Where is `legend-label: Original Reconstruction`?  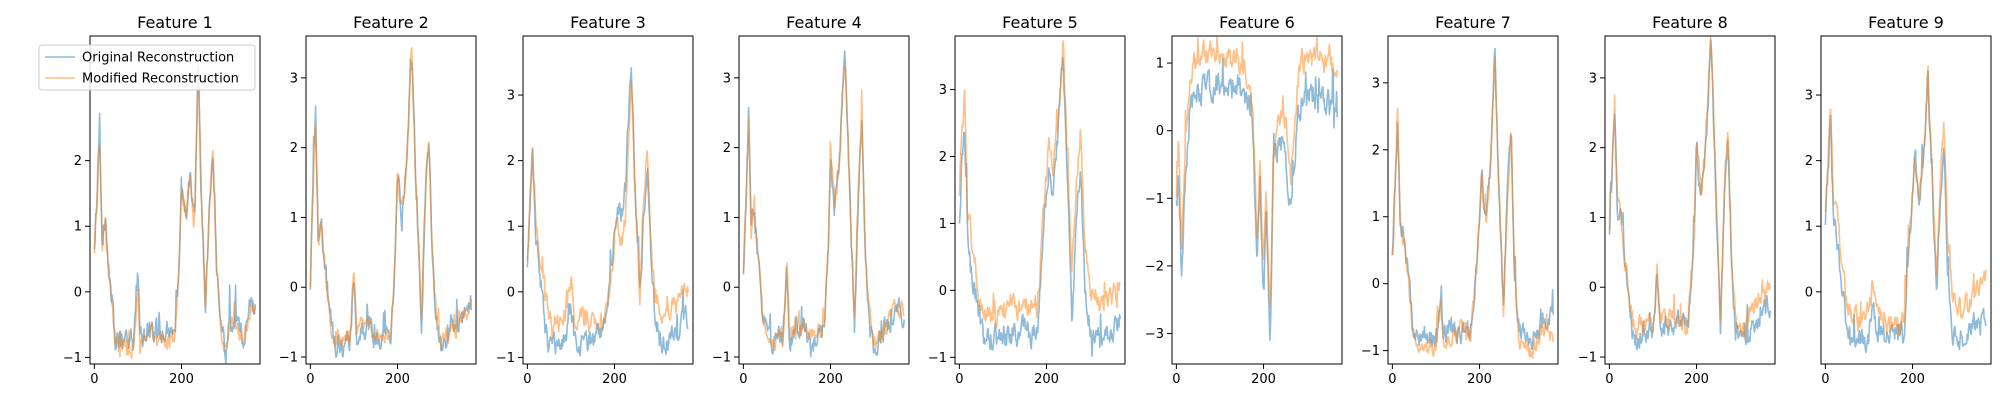 legend-label: Original Reconstruction is located at coordinates (158, 58).